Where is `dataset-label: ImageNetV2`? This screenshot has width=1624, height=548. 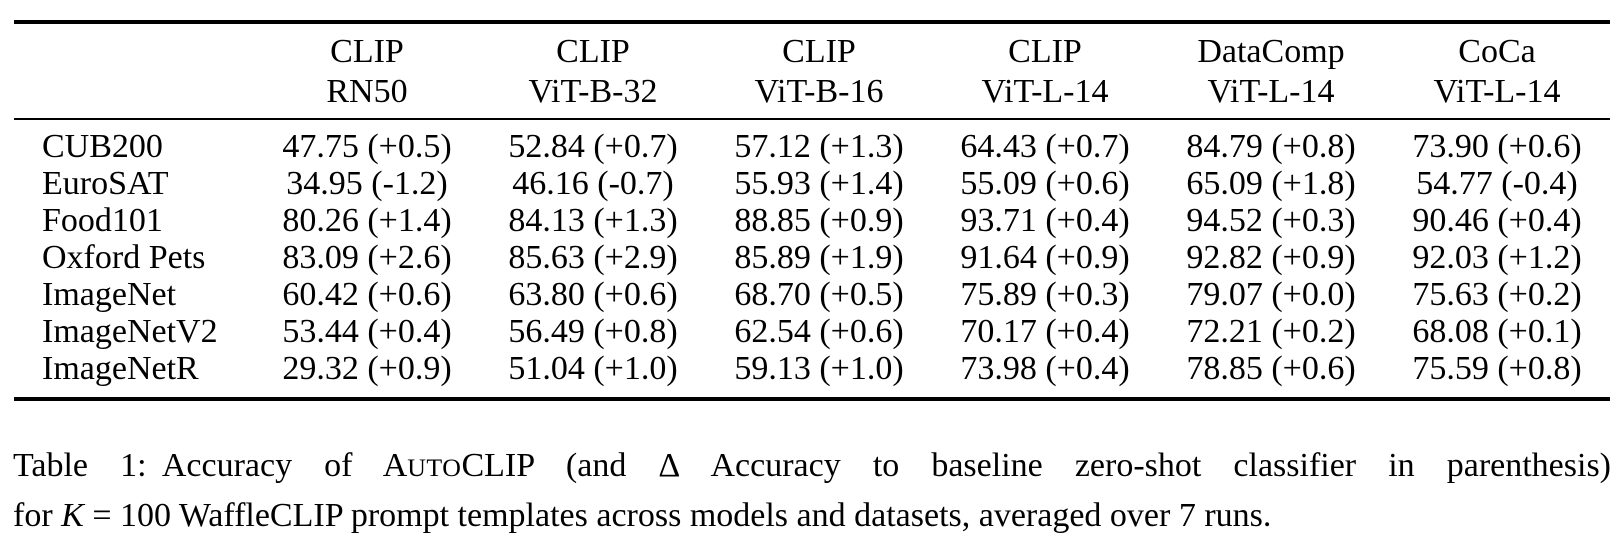
dataset-label: ImageNetV2 is located at coordinates (130, 331).